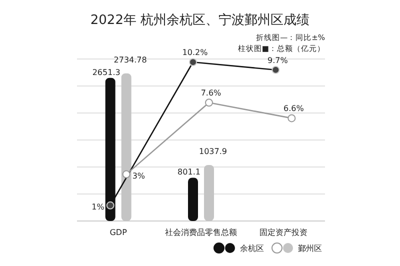 This screenshot has width=400, height=266. What do you see at coordinates (201, 232) in the screenshot?
I see `x-tick: 社会消费品零售总额` at bounding box center [201, 232].